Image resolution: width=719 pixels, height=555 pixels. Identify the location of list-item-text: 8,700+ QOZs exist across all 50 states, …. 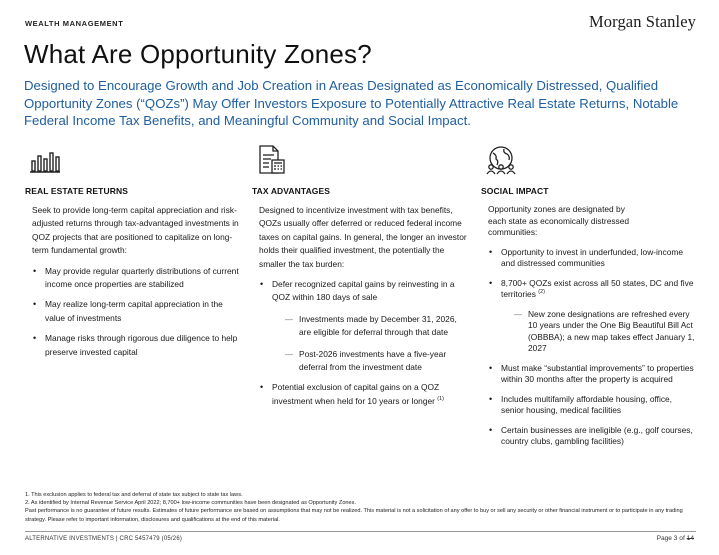
(597, 288).